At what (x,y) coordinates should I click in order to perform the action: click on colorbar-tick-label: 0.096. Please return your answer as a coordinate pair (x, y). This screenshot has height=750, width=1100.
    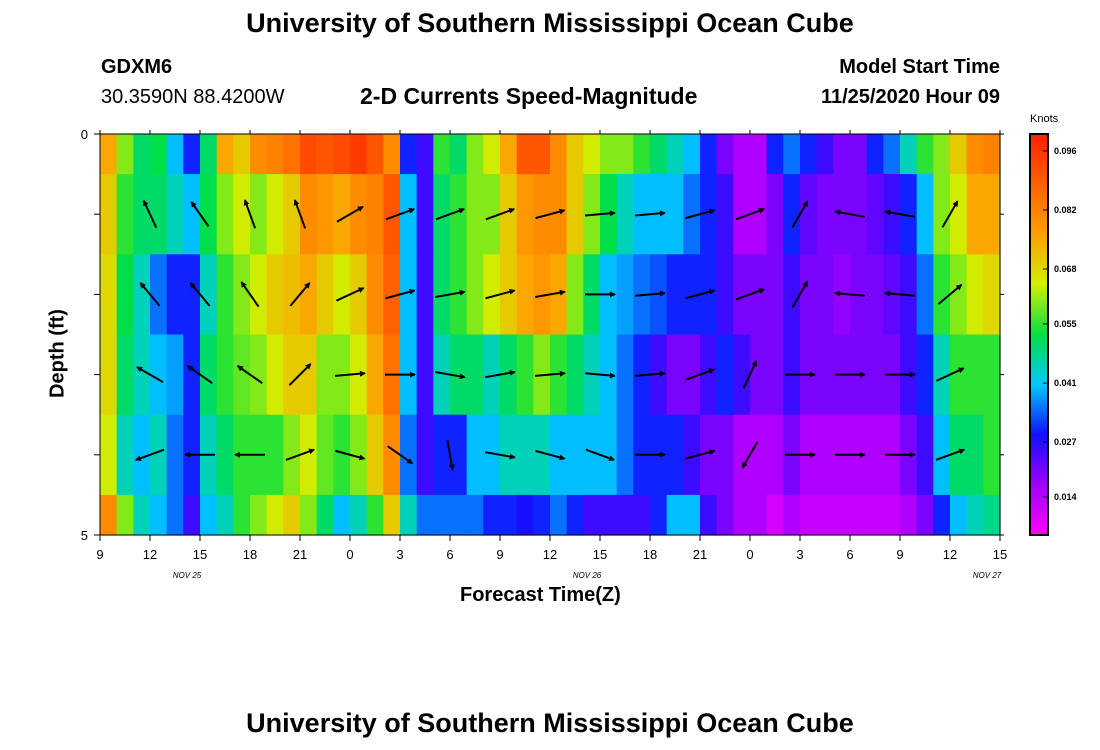
    Looking at the image, I should click on (1065, 151).